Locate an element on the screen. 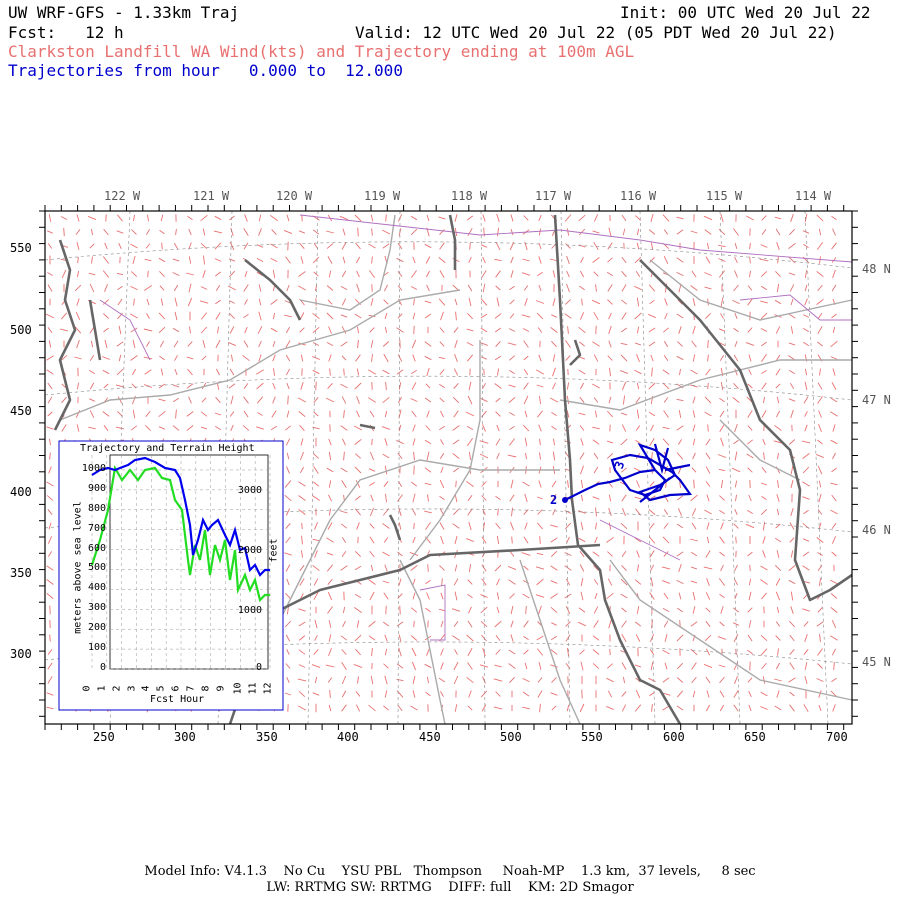  x-tick-label: 600 is located at coordinates (674, 737).